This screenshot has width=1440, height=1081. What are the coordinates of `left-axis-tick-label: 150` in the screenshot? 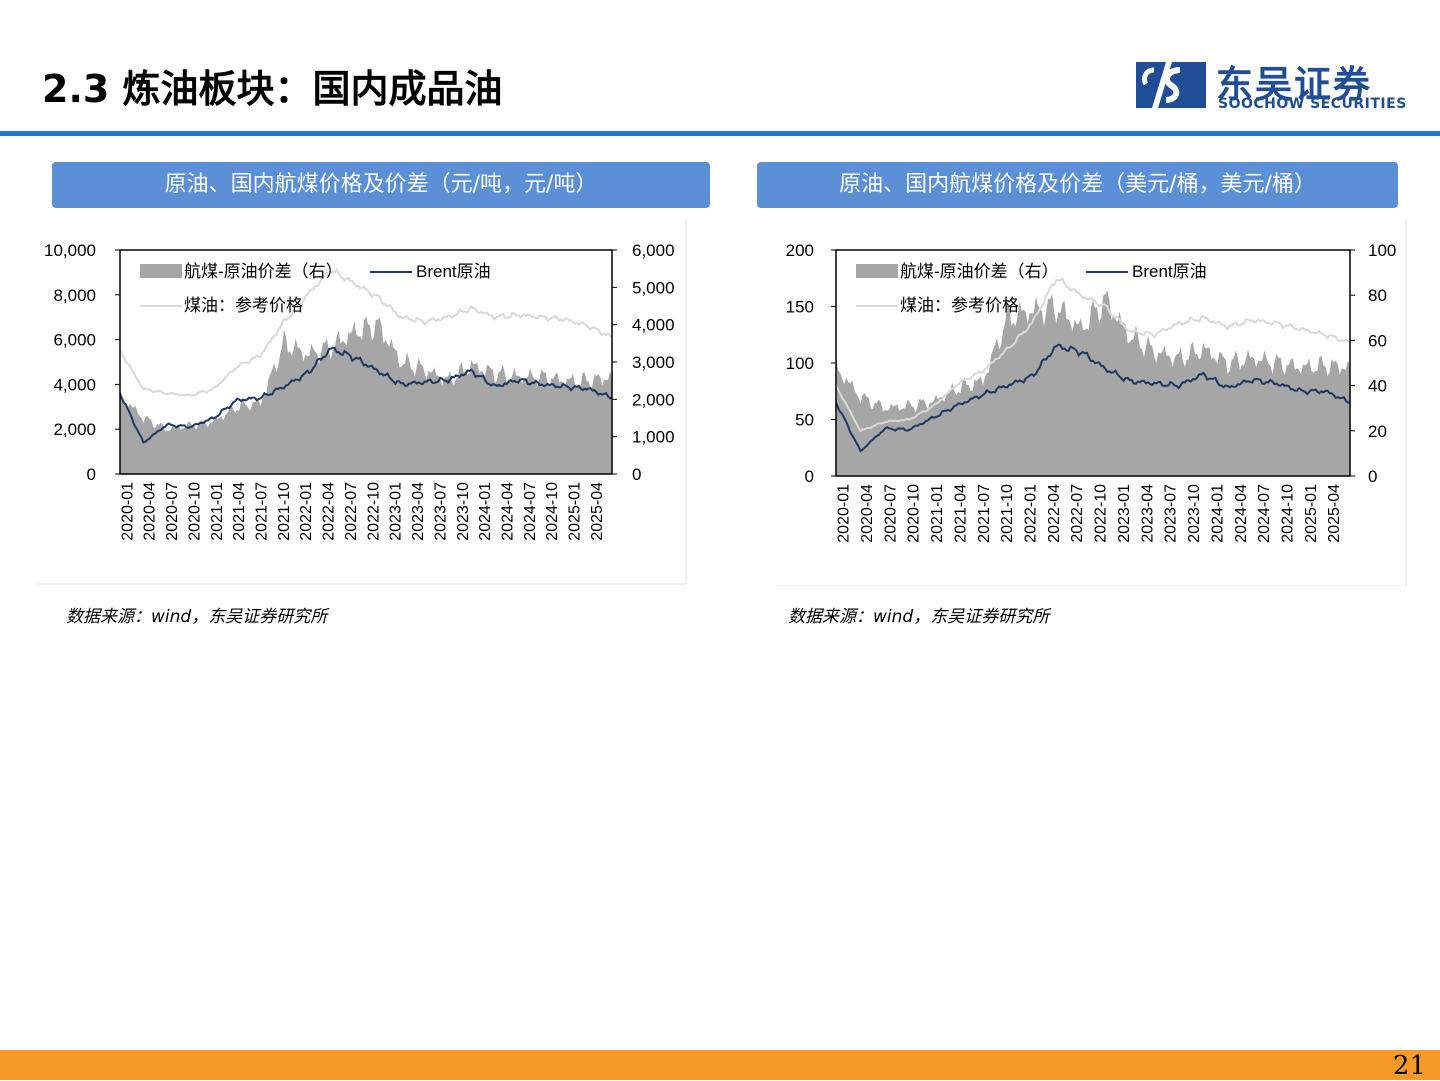 It's located at (800, 307).